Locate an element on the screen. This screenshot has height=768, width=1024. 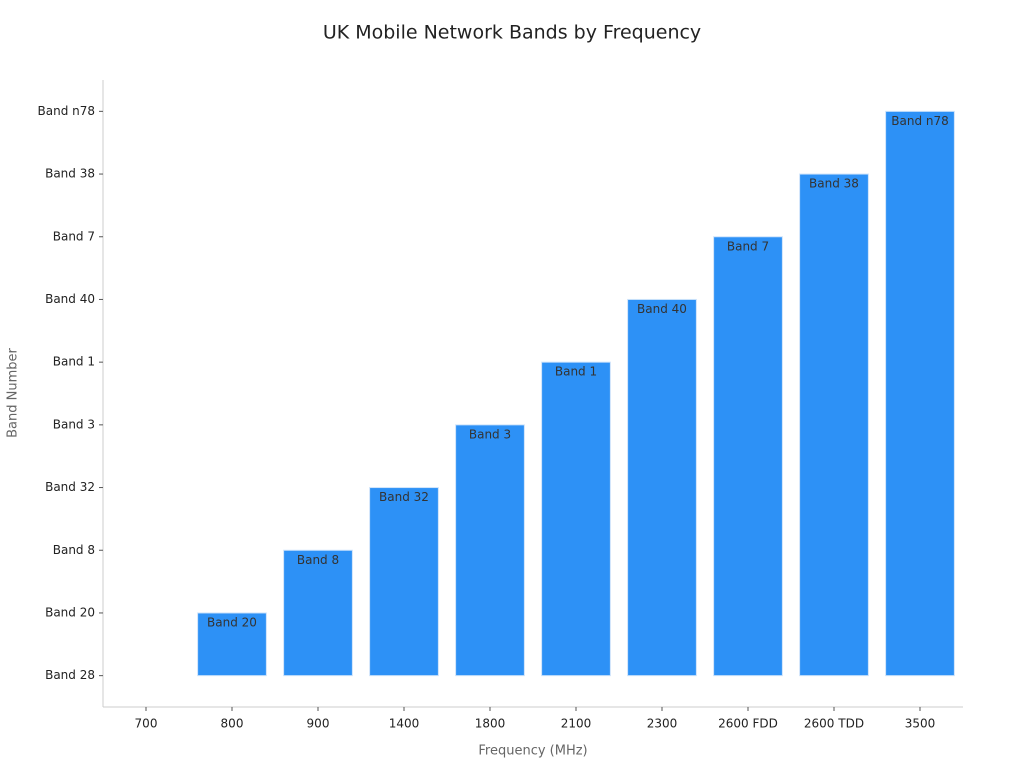
y-tick-label: Band 8 is located at coordinates (74, 550).